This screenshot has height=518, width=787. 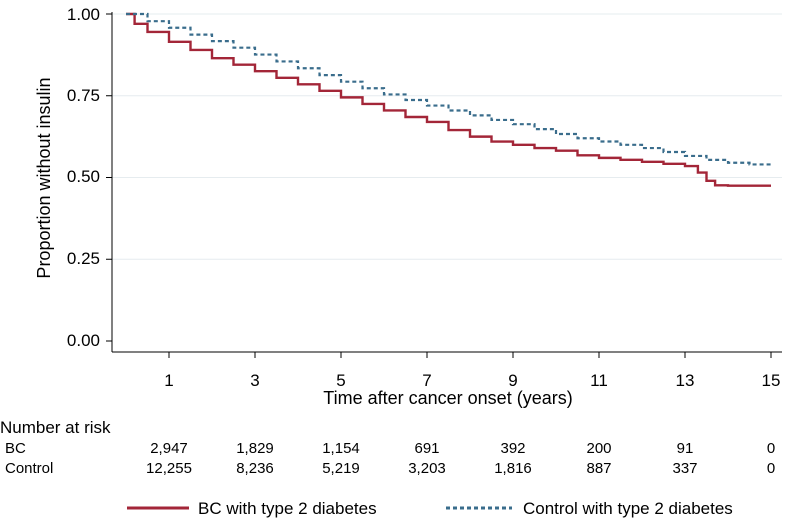 What do you see at coordinates (83, 176) in the screenshot?
I see `y-tick-label-2: 0.50` at bounding box center [83, 176].